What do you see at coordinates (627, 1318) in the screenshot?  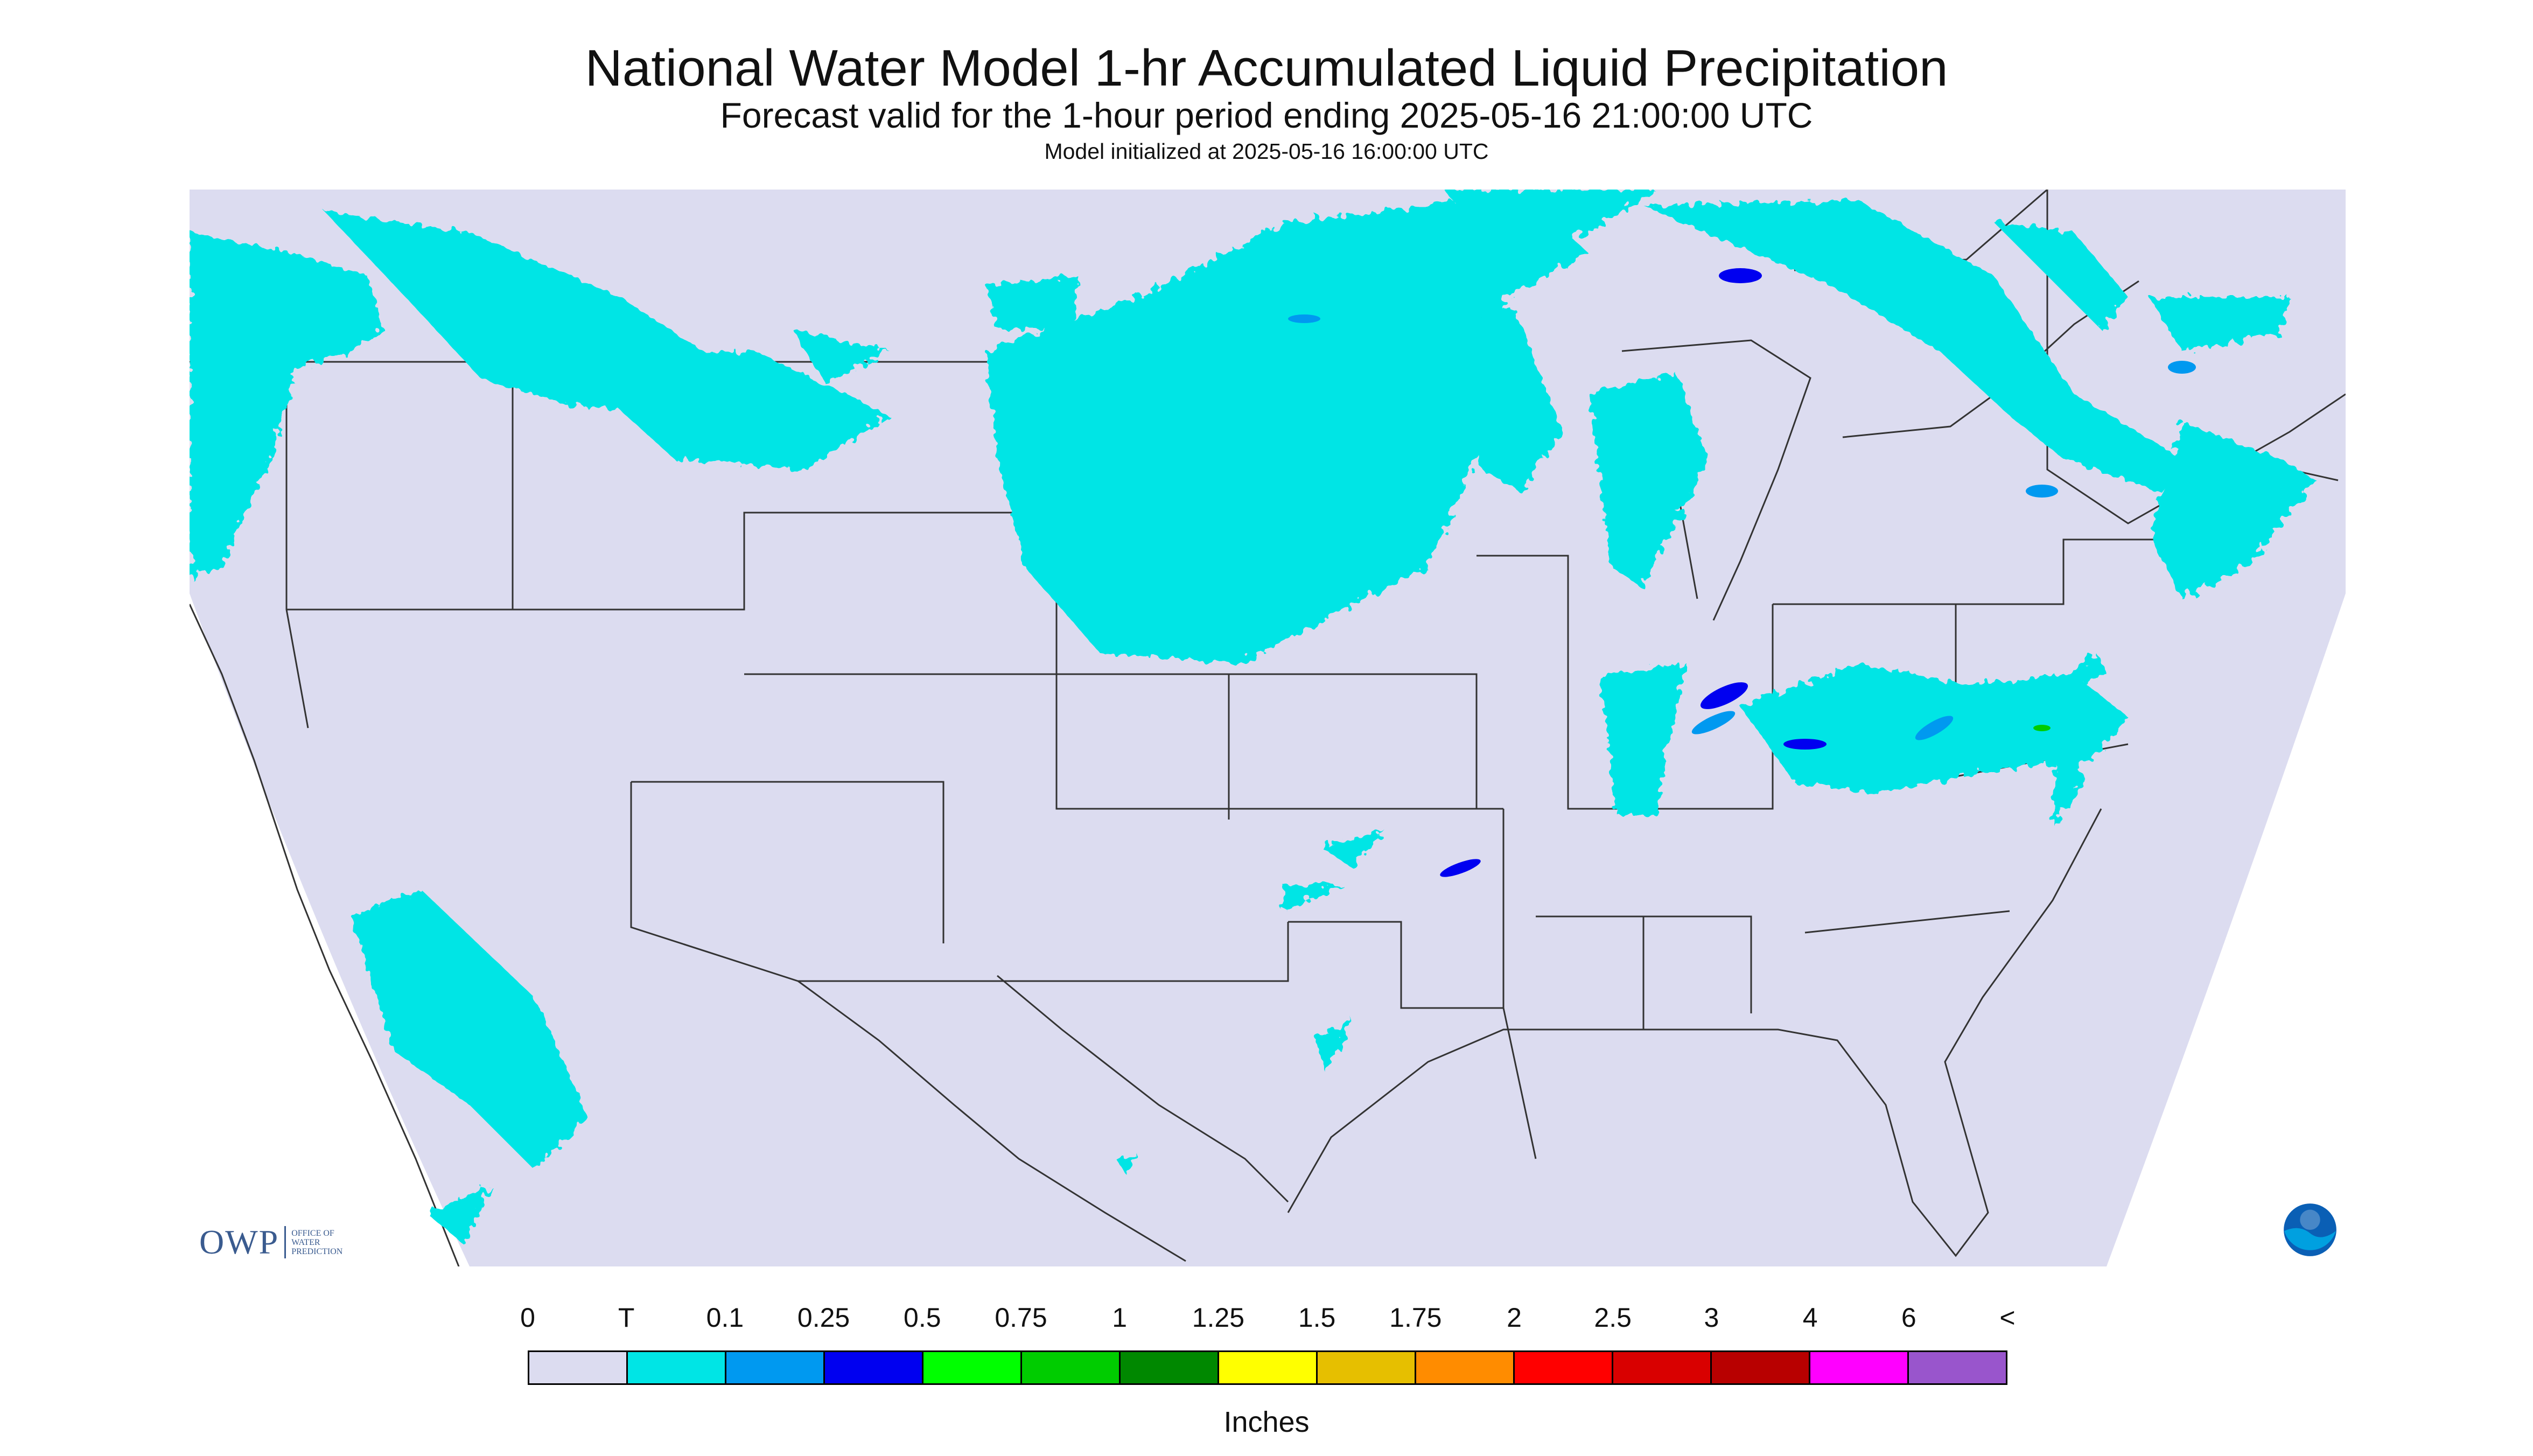 I see `legend-label: T` at bounding box center [627, 1318].